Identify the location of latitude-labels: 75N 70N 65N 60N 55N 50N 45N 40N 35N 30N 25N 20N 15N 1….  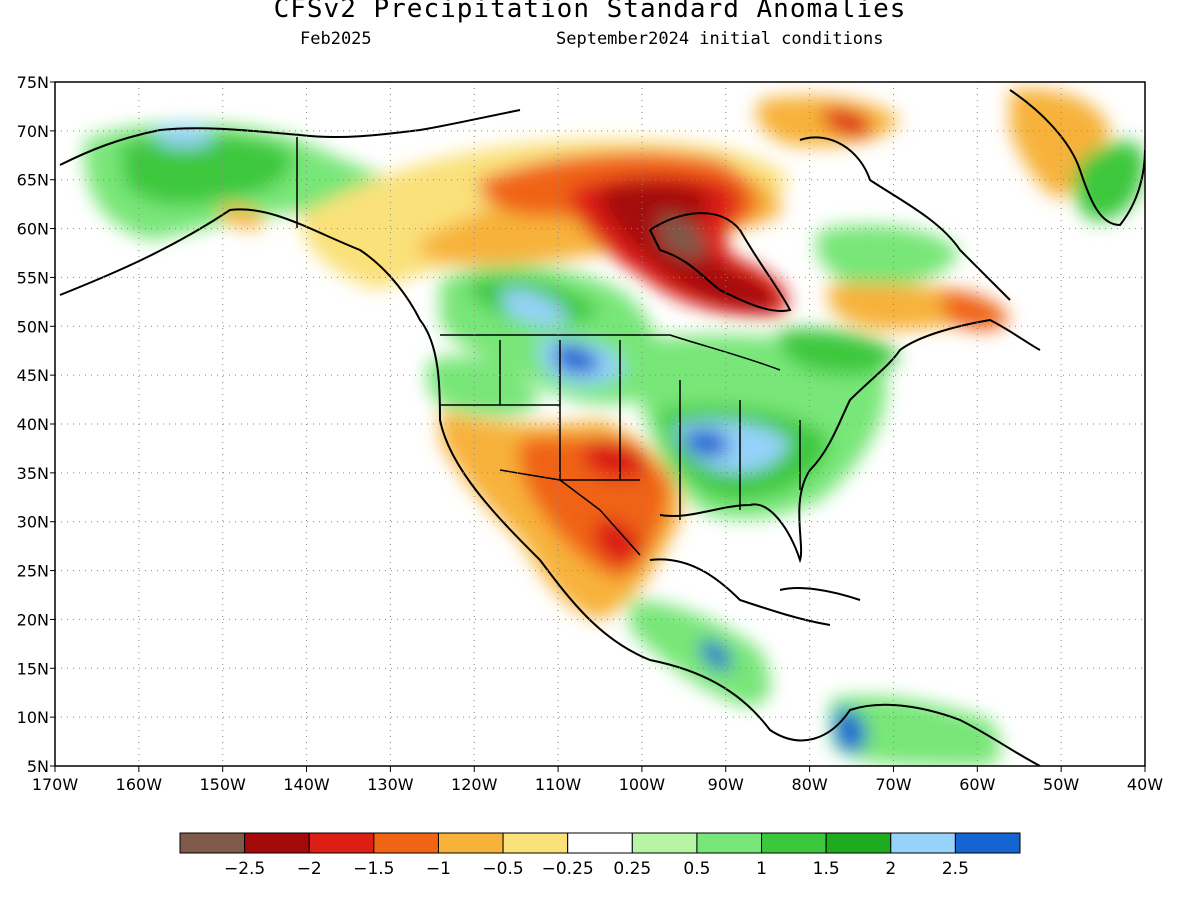
(36, 424).